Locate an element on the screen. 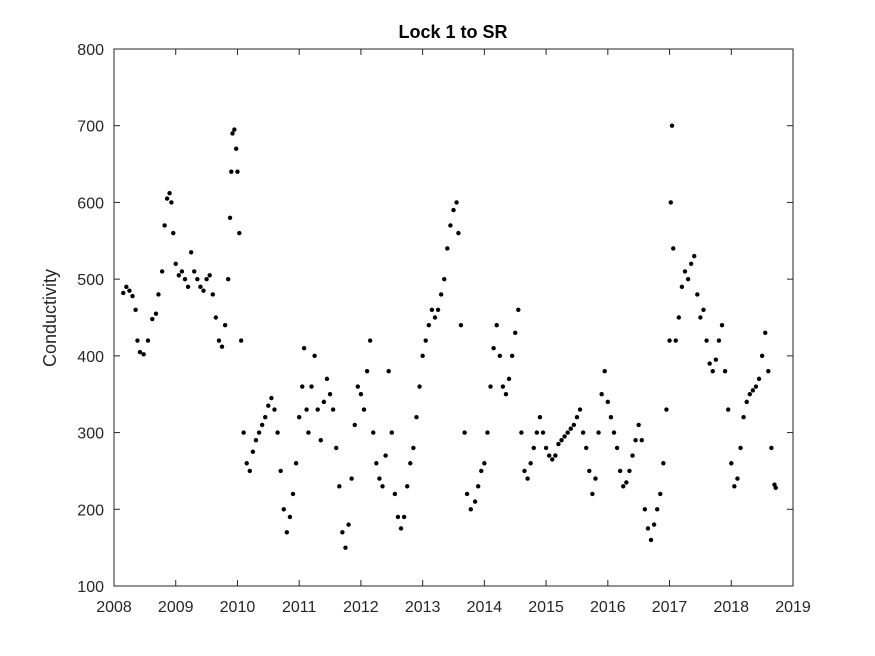 Image resolution: width=875 pixels, height=656 pixels. x-tick-label: 2018 is located at coordinates (731, 607).